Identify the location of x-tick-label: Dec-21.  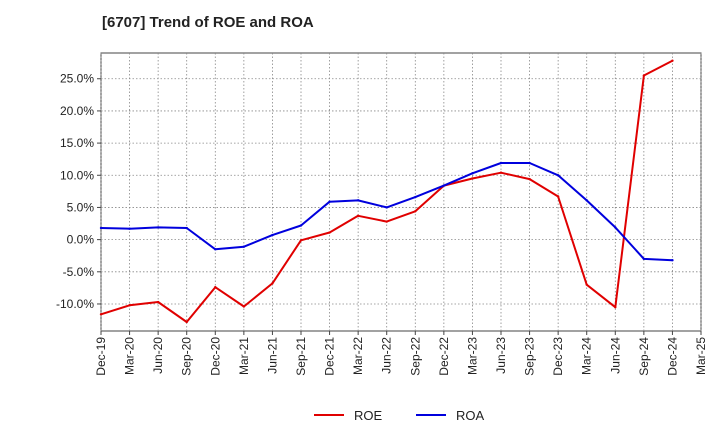
(330, 356).